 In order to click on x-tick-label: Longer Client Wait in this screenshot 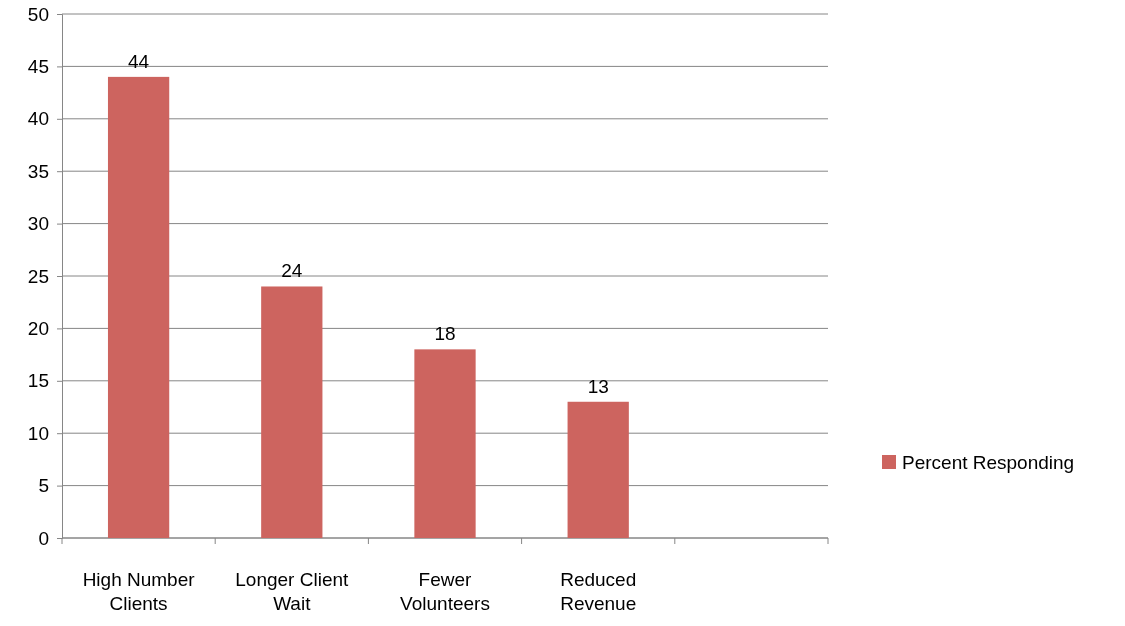, I will do `click(292, 591)`.